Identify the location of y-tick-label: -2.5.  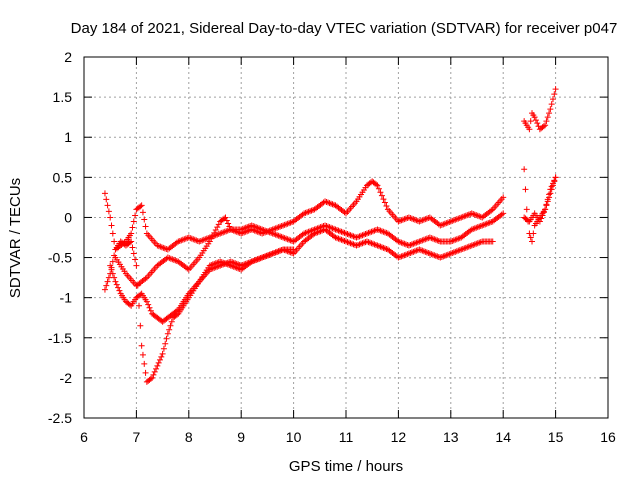
(60, 418).